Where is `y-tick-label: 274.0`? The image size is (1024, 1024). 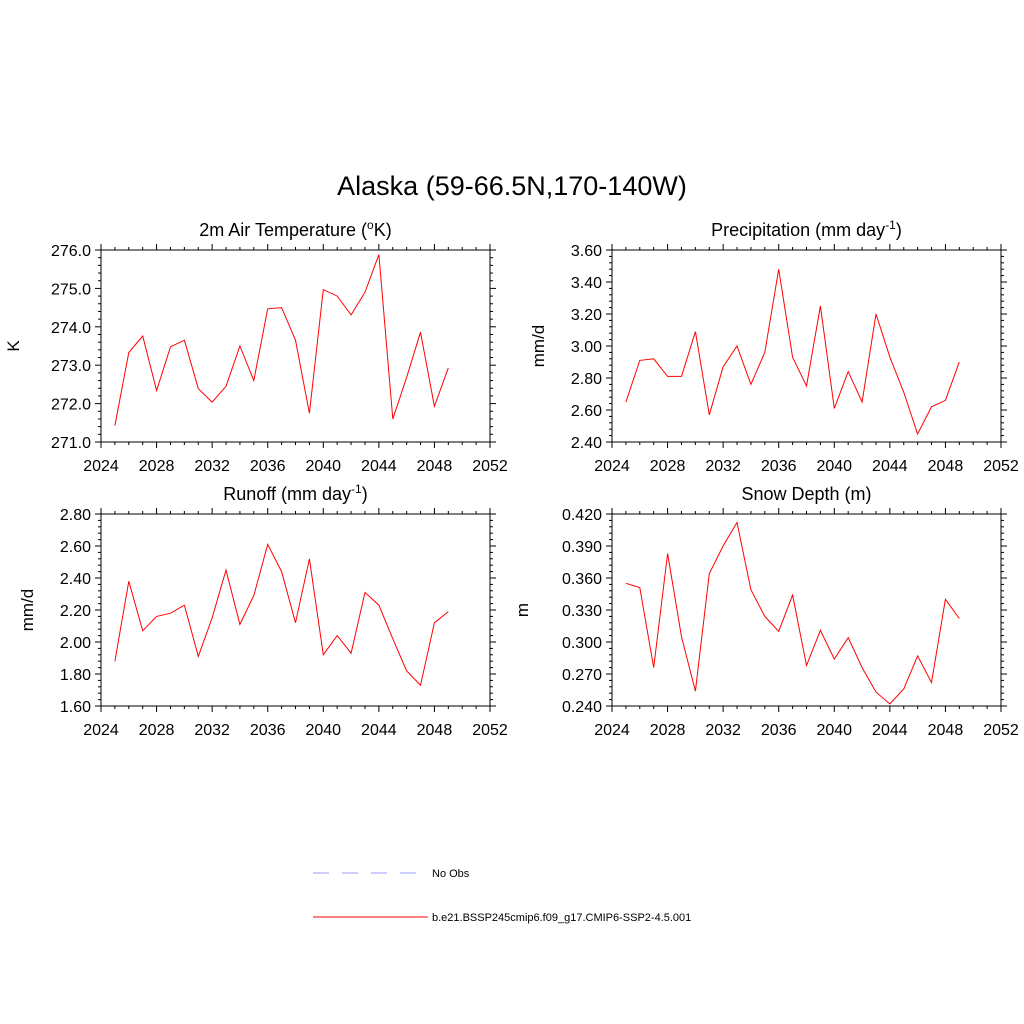
y-tick-label: 274.0 is located at coordinates (71, 328).